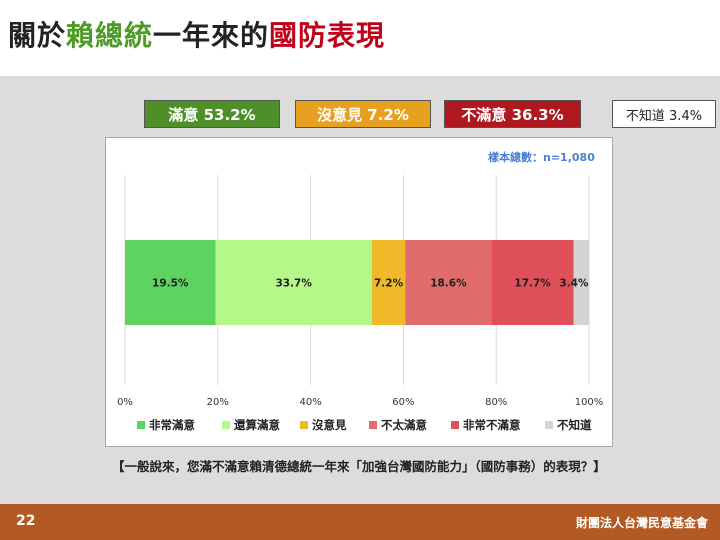  Describe the element at coordinates (211, 35) in the screenshot. I see `title-part-3: 一年來的` at that location.